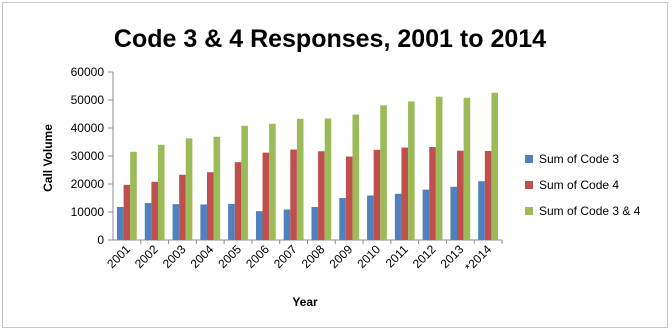 This screenshot has height=332, width=672. What do you see at coordinates (321, 195) in the screenshot?
I see `bar-sum-of-code-4-2008` at bounding box center [321, 195].